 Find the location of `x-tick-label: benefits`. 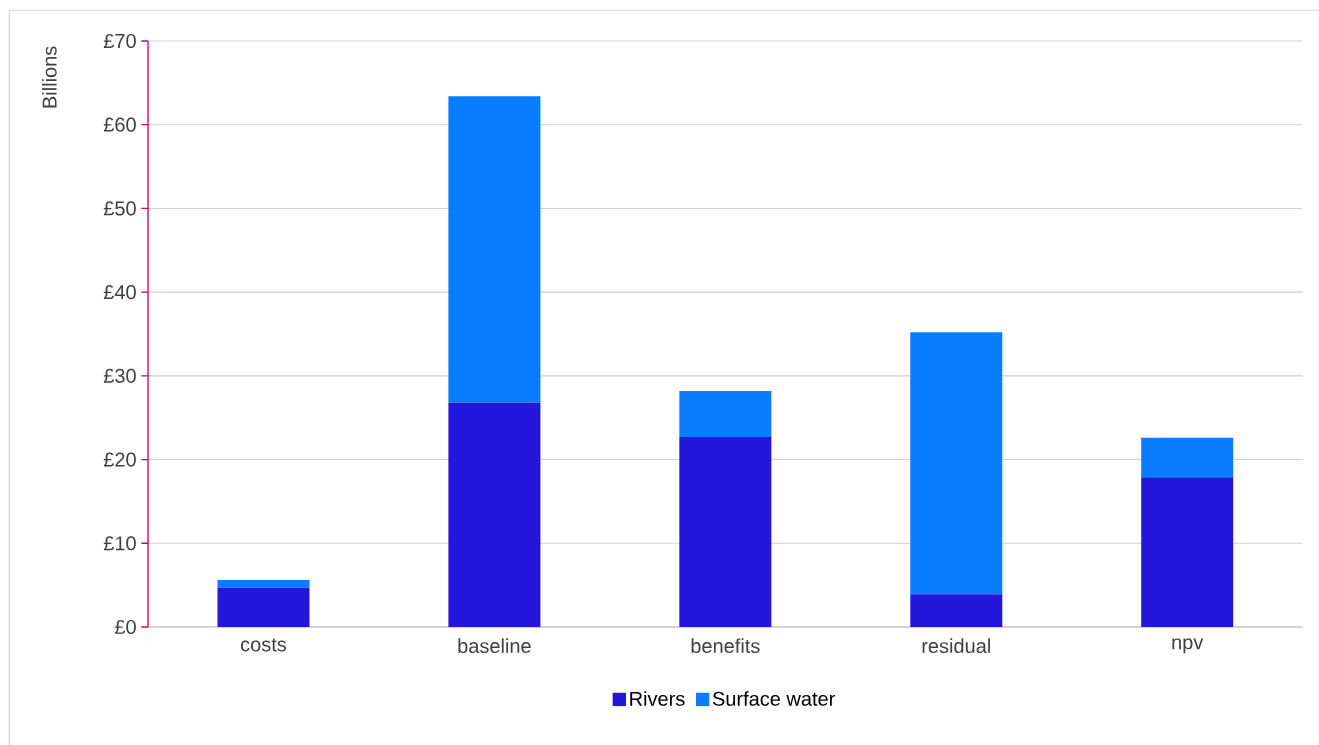

x-tick-label: benefits is located at coordinates (725, 646).